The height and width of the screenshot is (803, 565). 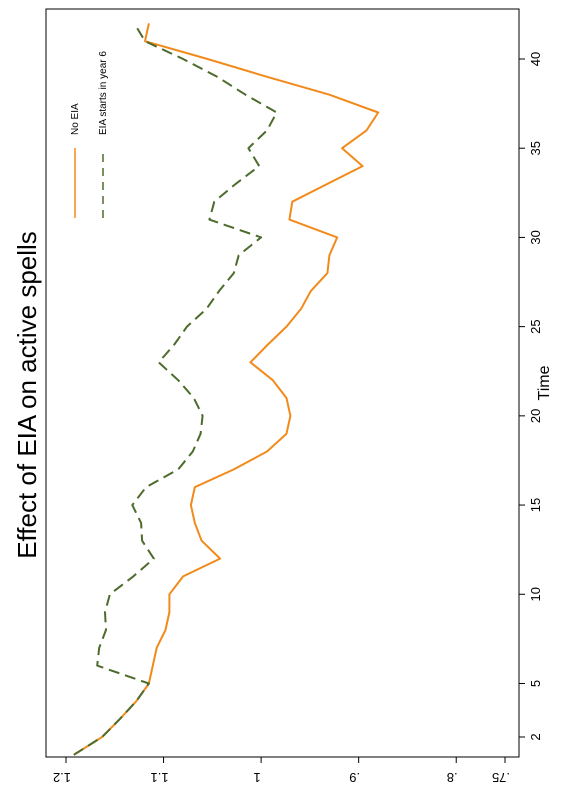 What do you see at coordinates (501, 777) in the screenshot?
I see `y-tick-label: .75` at bounding box center [501, 777].